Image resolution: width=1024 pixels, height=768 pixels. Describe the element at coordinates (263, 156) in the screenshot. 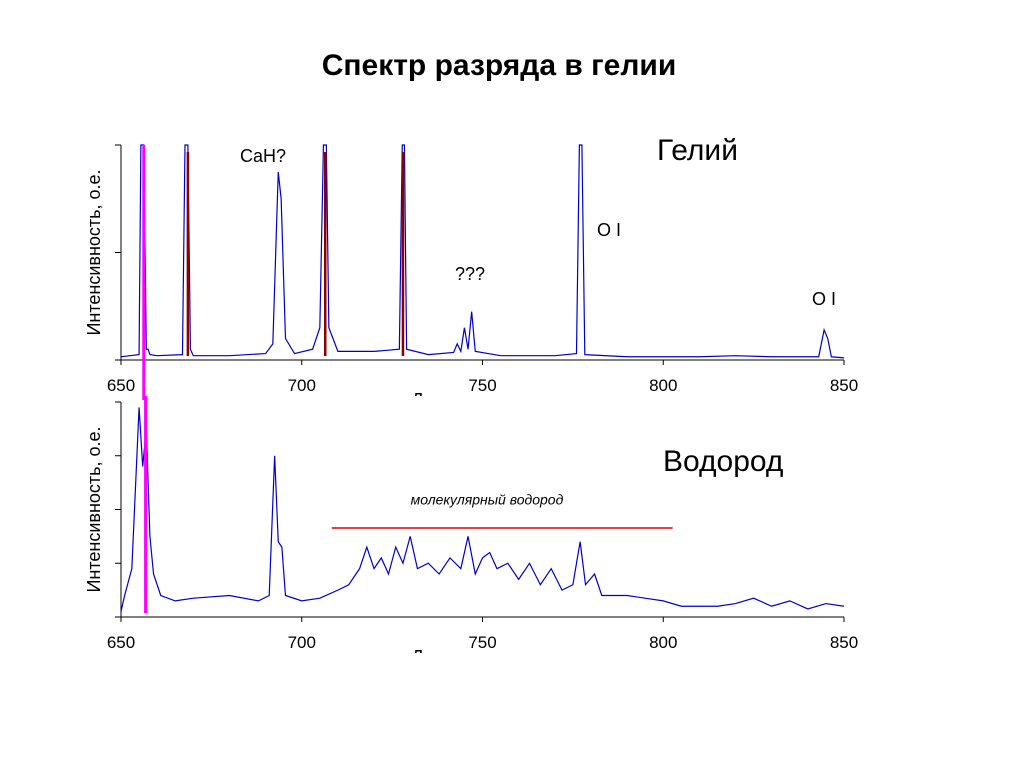

I see `annotation: CaH?` at that location.